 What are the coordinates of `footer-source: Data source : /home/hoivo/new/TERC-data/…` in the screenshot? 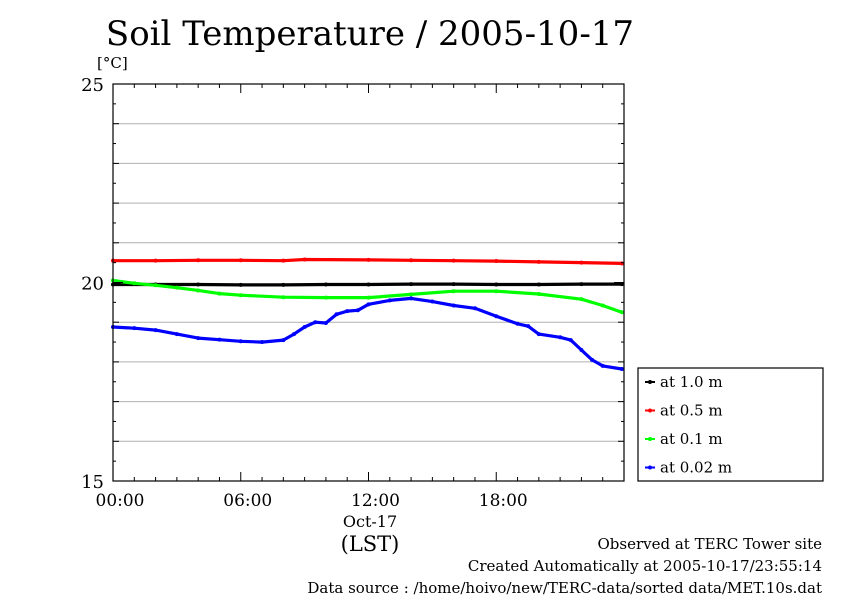 It's located at (564, 588).